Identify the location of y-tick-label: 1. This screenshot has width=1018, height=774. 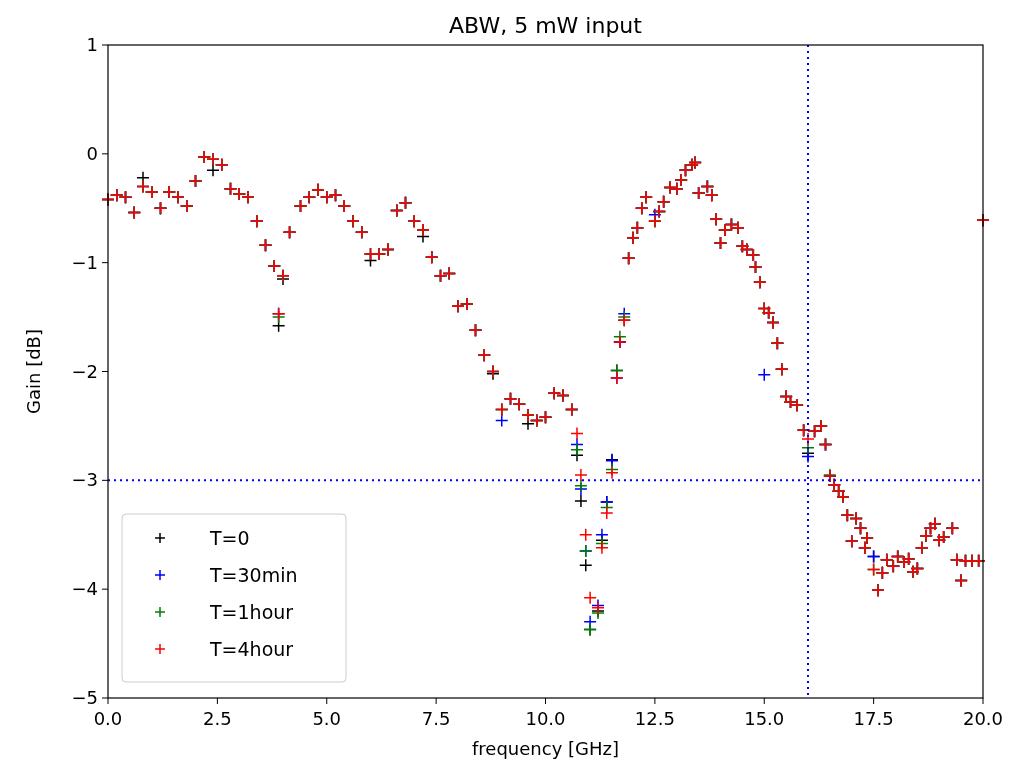
(92, 44).